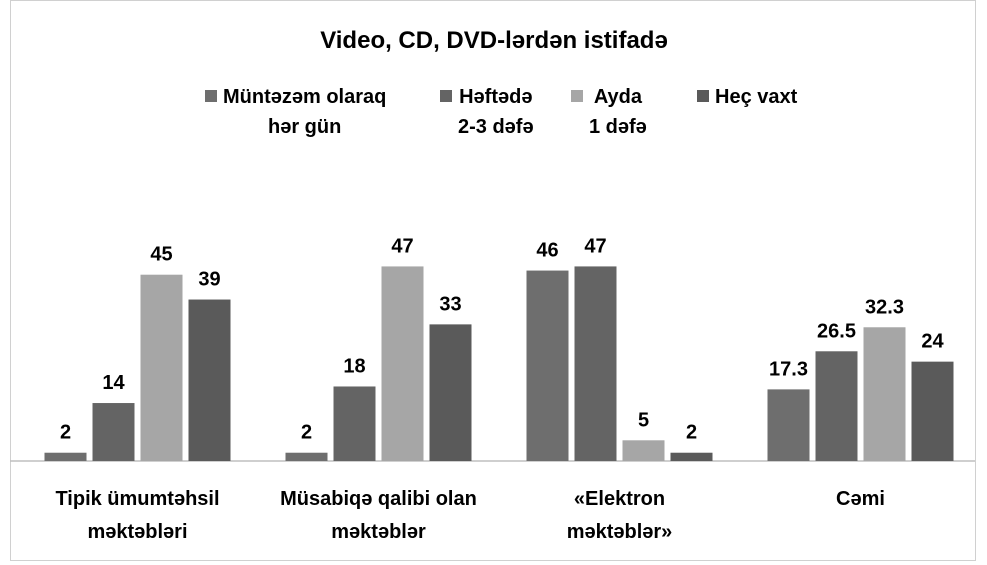  I want to click on data-label: 39, so click(209, 280).